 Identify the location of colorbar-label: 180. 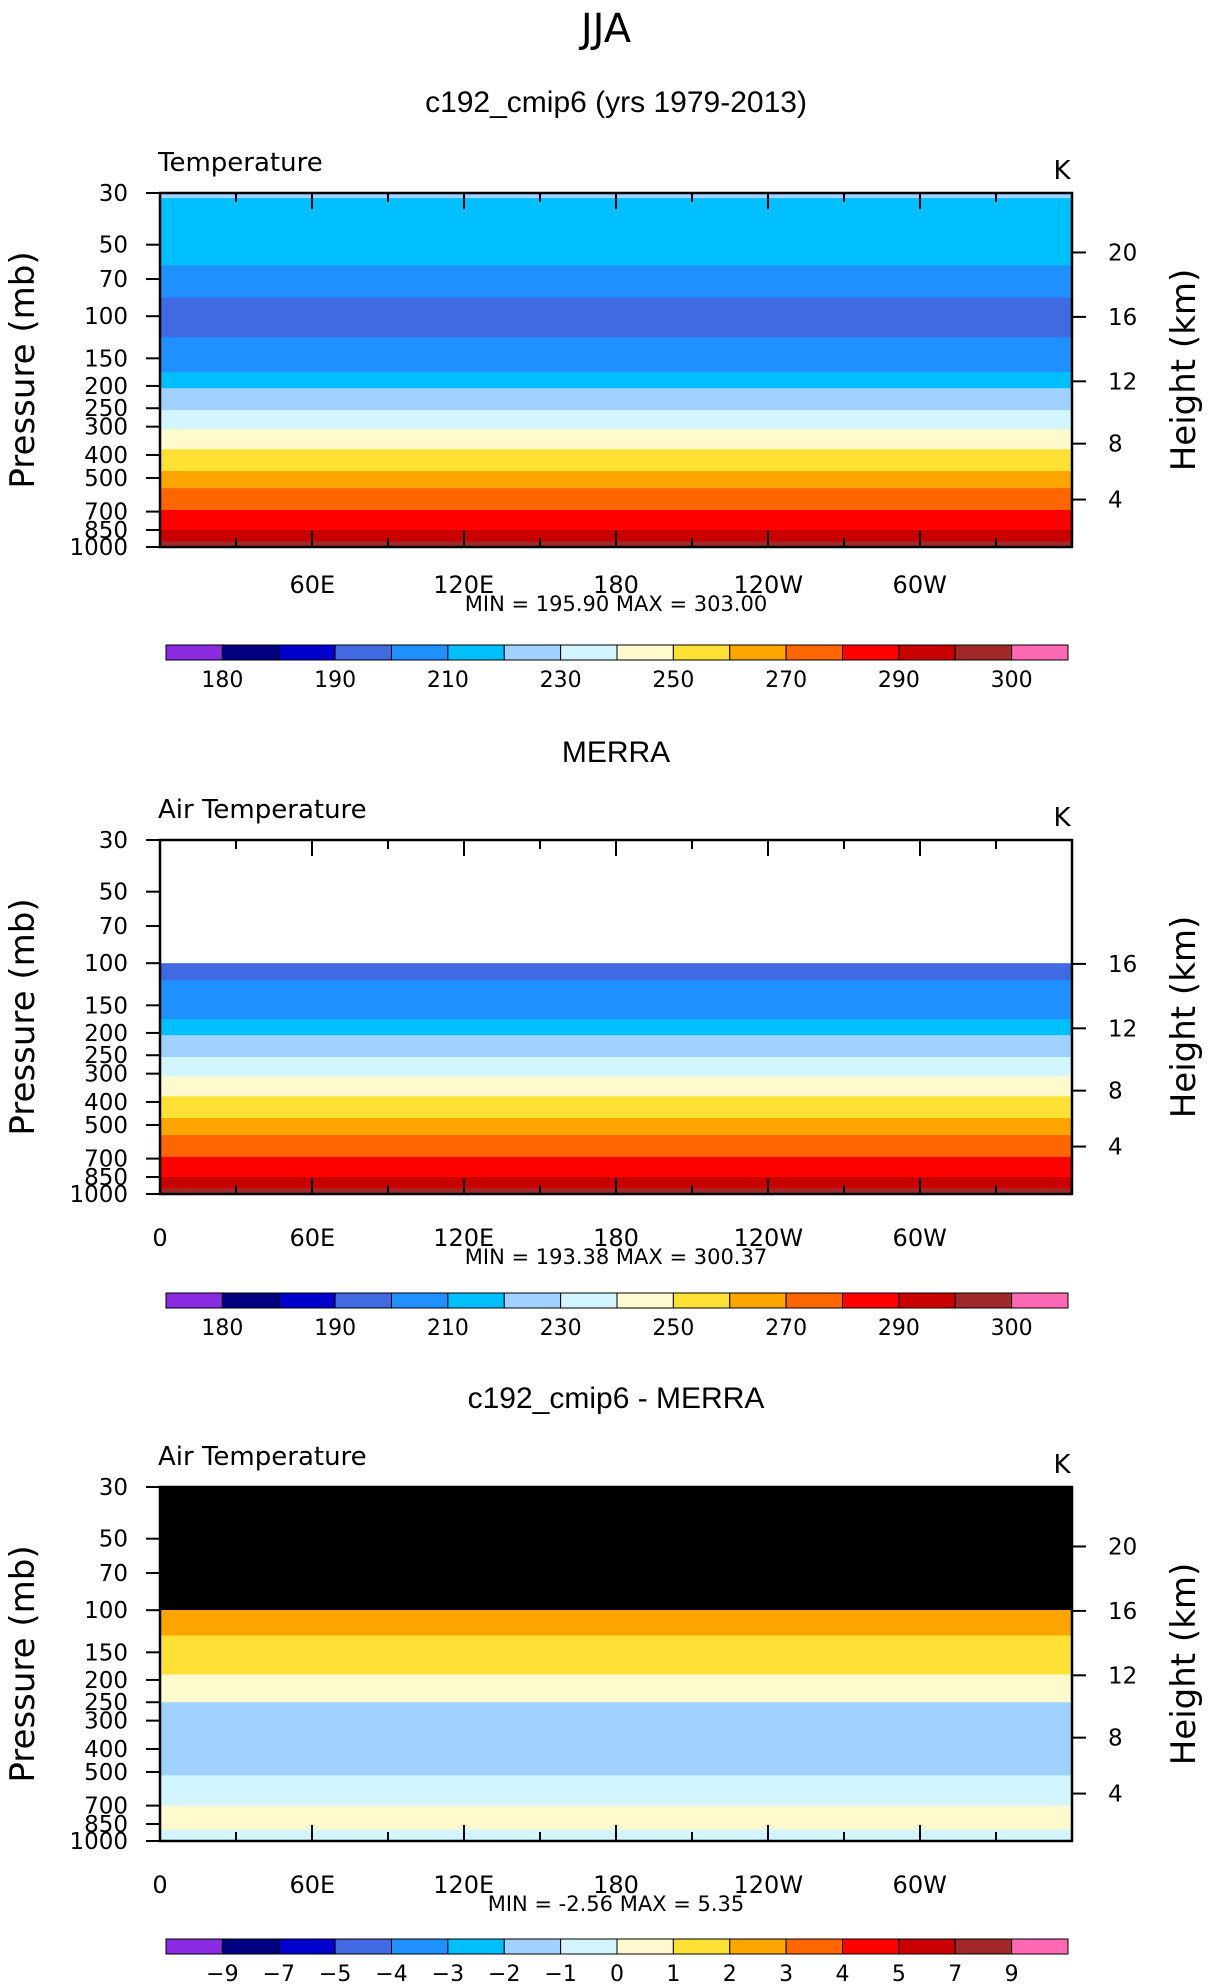
(222, 680).